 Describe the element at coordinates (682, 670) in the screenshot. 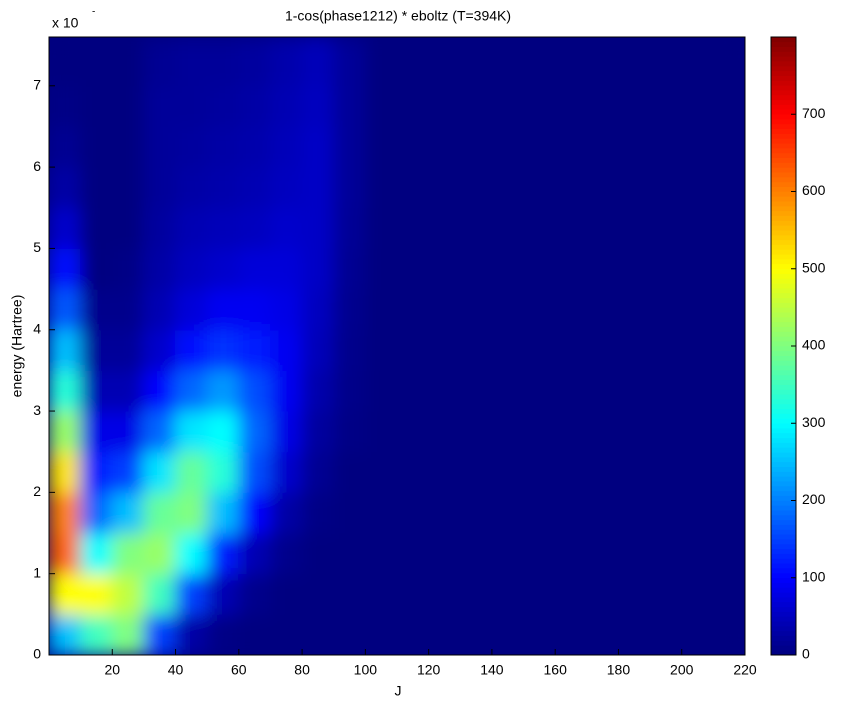

I see `x-tick-label: 200` at that location.